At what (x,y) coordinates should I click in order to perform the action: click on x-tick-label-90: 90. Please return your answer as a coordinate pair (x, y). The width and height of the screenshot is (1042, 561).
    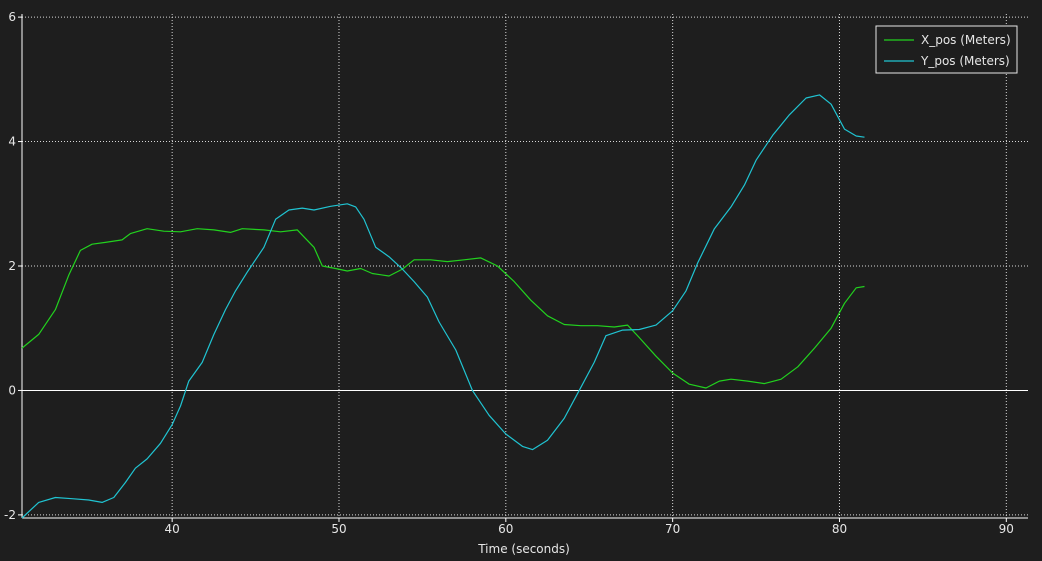
    Looking at the image, I should click on (1006, 529).